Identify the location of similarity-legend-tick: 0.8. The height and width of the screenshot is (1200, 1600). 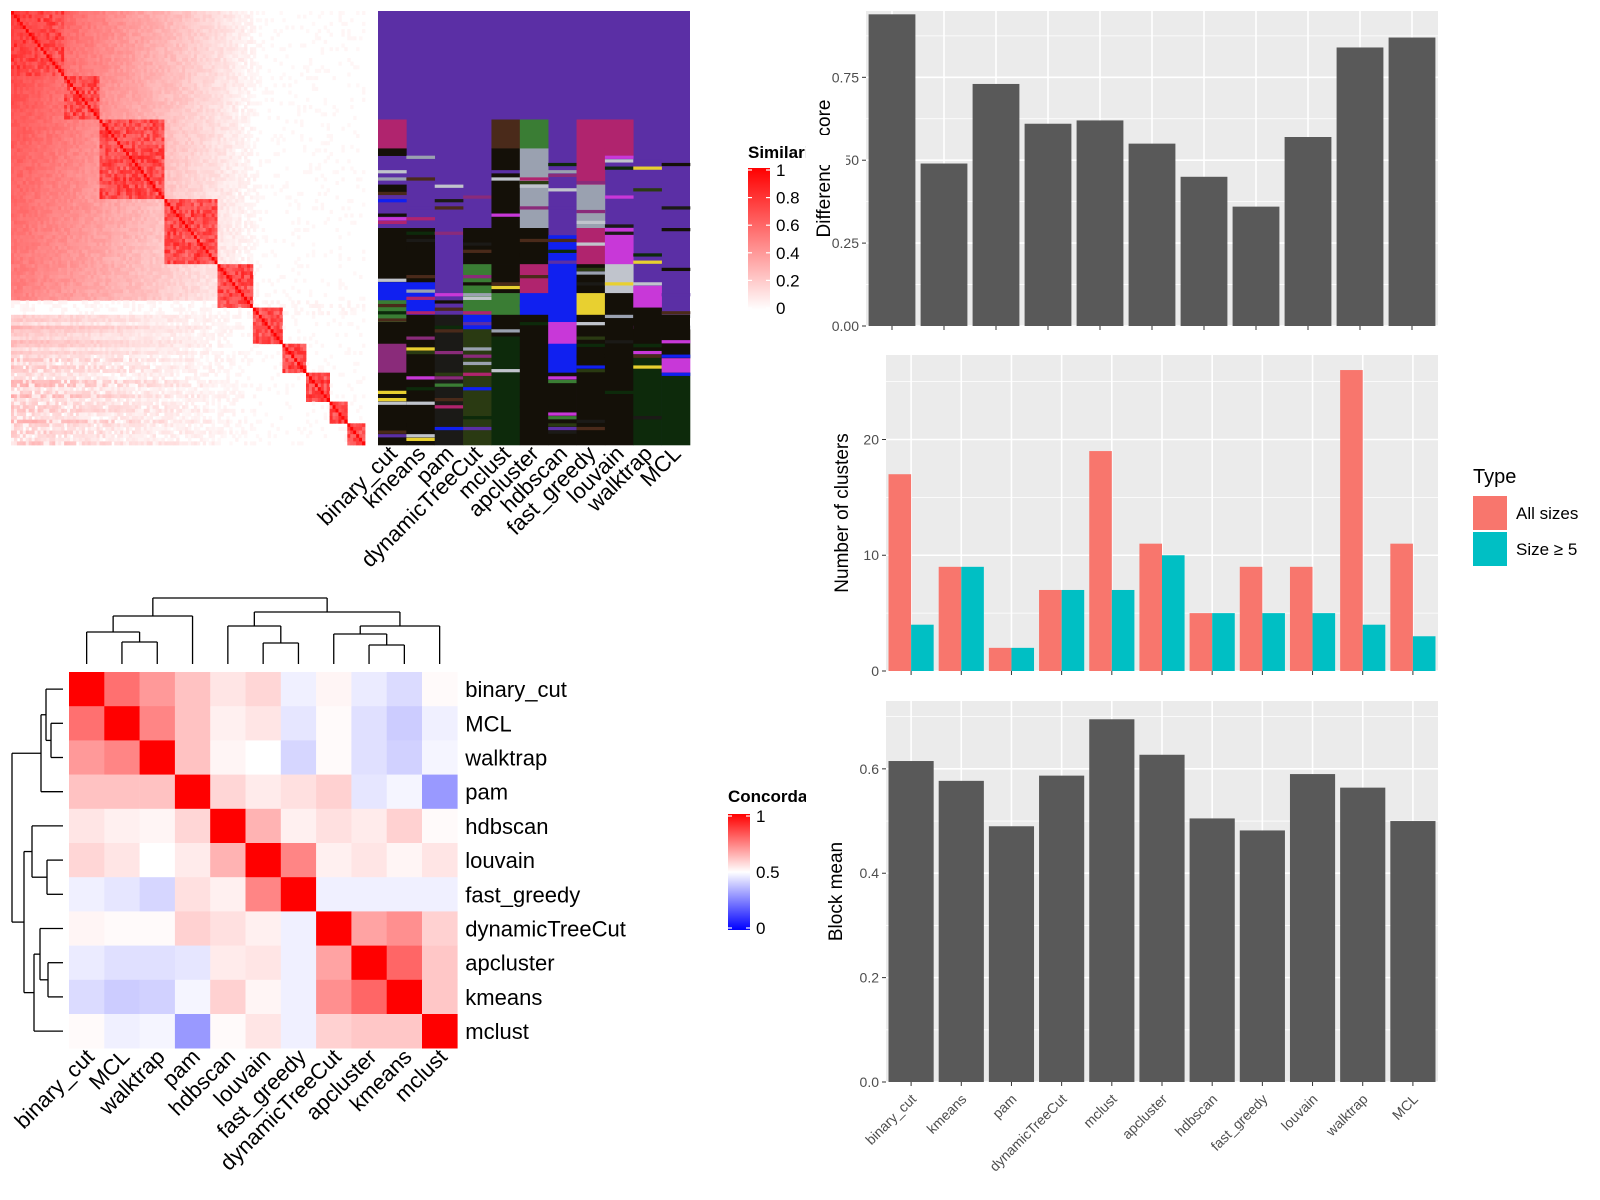
(788, 198).